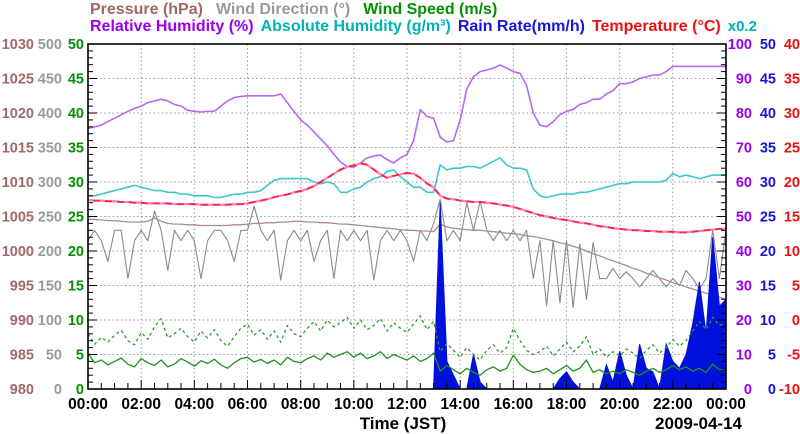 This screenshot has height=434, width=800. What do you see at coordinates (355, 26) in the screenshot?
I see `legend-absolute-humidity: Absolute Humidity (g/m³)` at bounding box center [355, 26].